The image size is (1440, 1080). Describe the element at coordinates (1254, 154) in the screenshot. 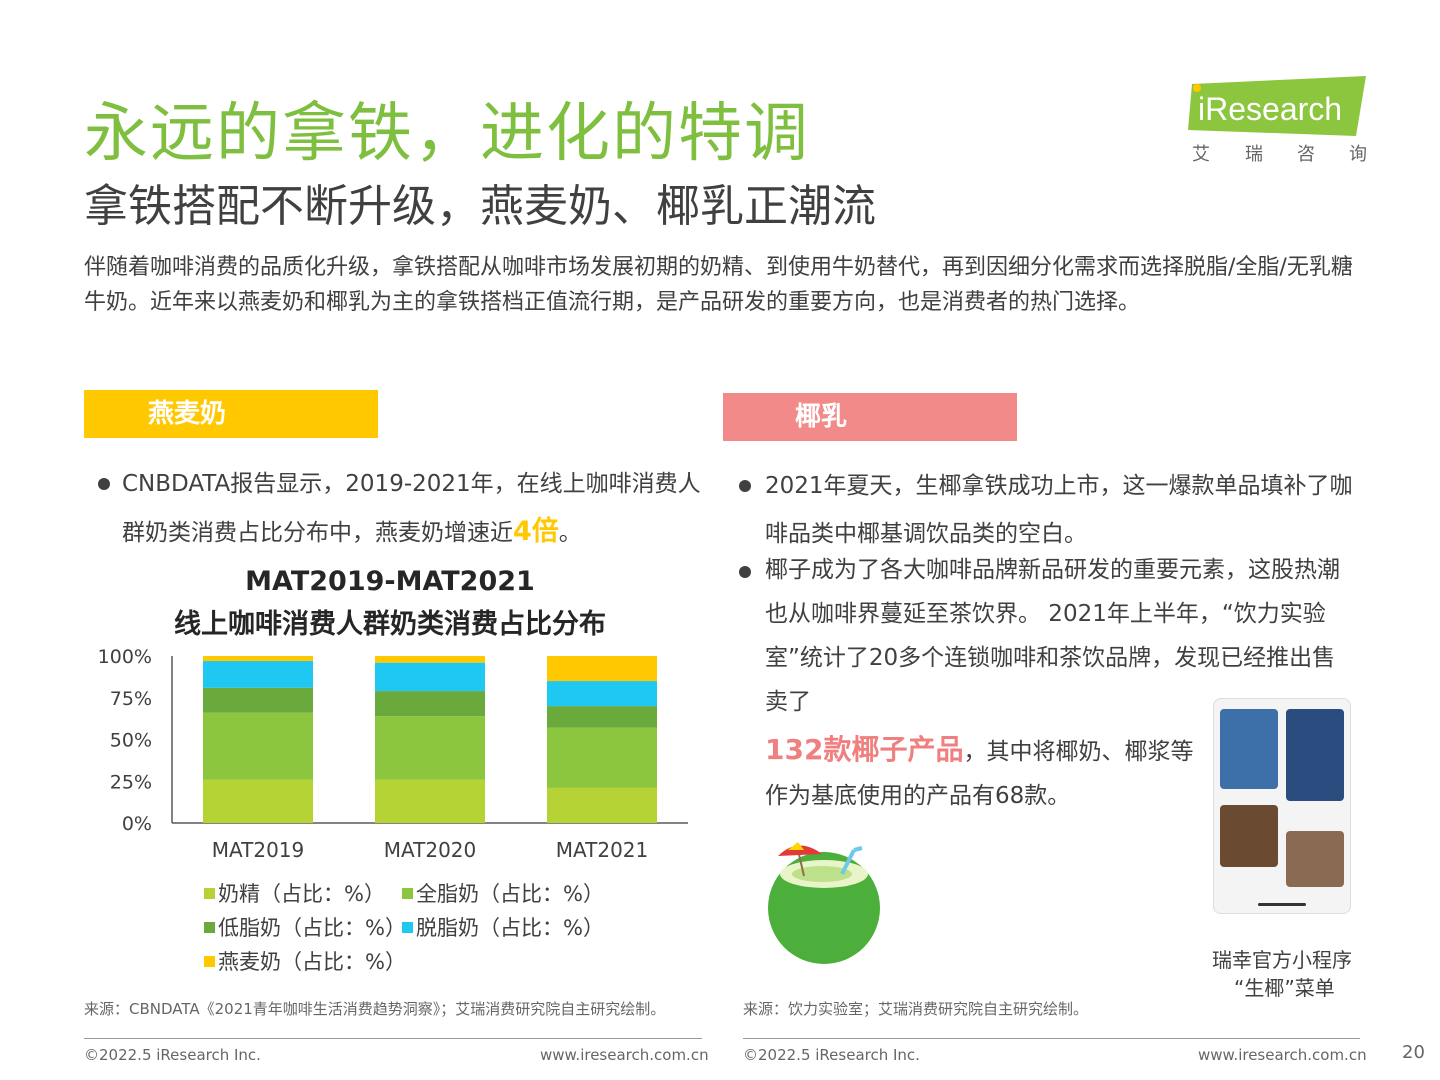

I see `logo-char-2: 瑞` at that location.